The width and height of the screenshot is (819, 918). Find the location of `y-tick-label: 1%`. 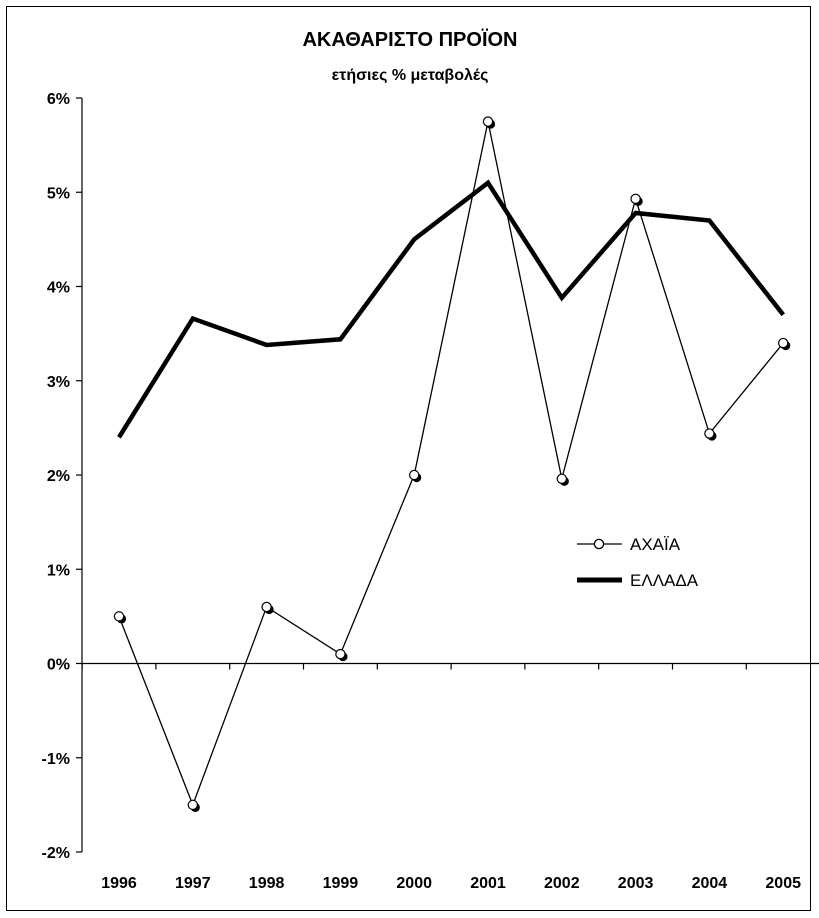

y-tick-label: 1% is located at coordinates (58, 570).